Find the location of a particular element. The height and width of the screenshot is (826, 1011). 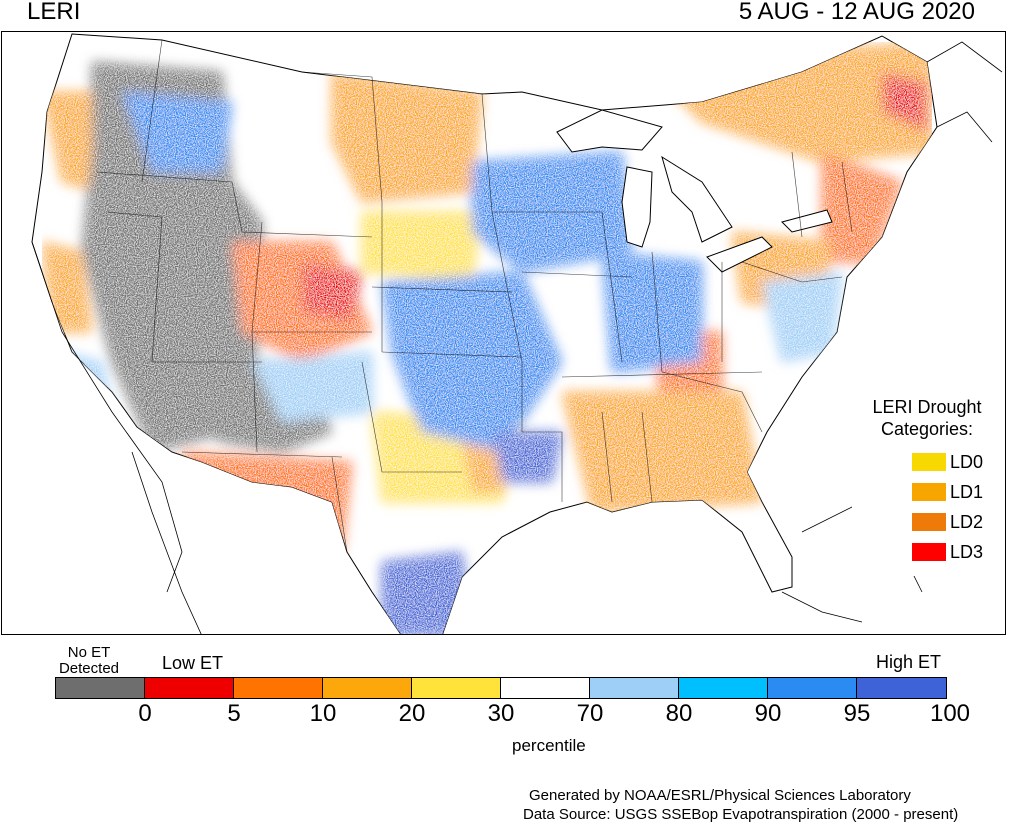

date-range: 5 AUG - 12 AUG 2020 is located at coordinates (856, 12).